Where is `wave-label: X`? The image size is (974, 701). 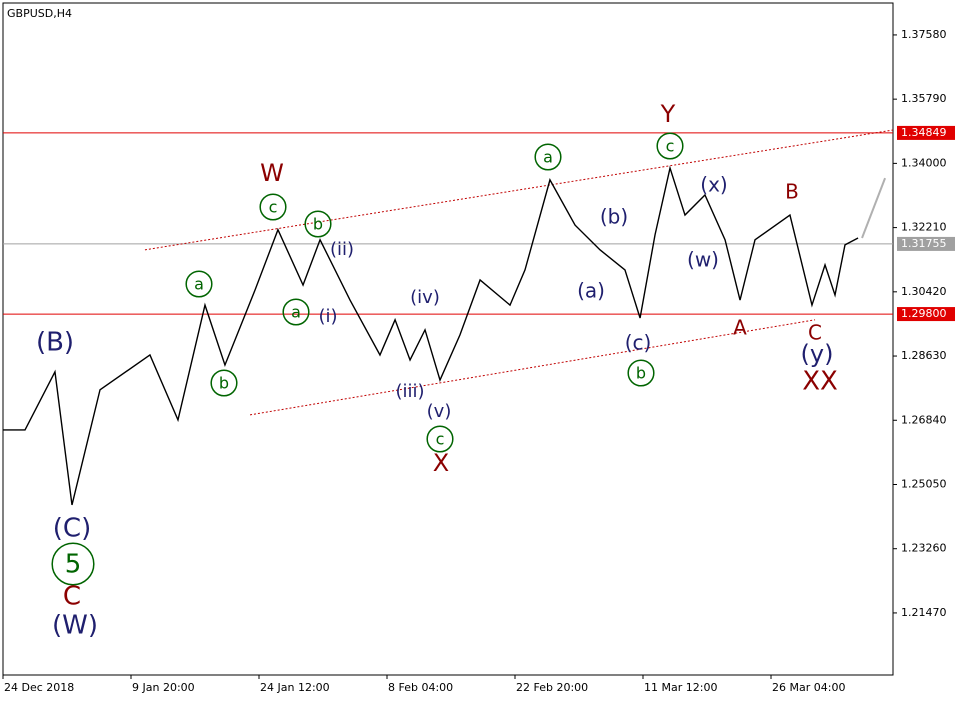 wave-label: X is located at coordinates (441, 463).